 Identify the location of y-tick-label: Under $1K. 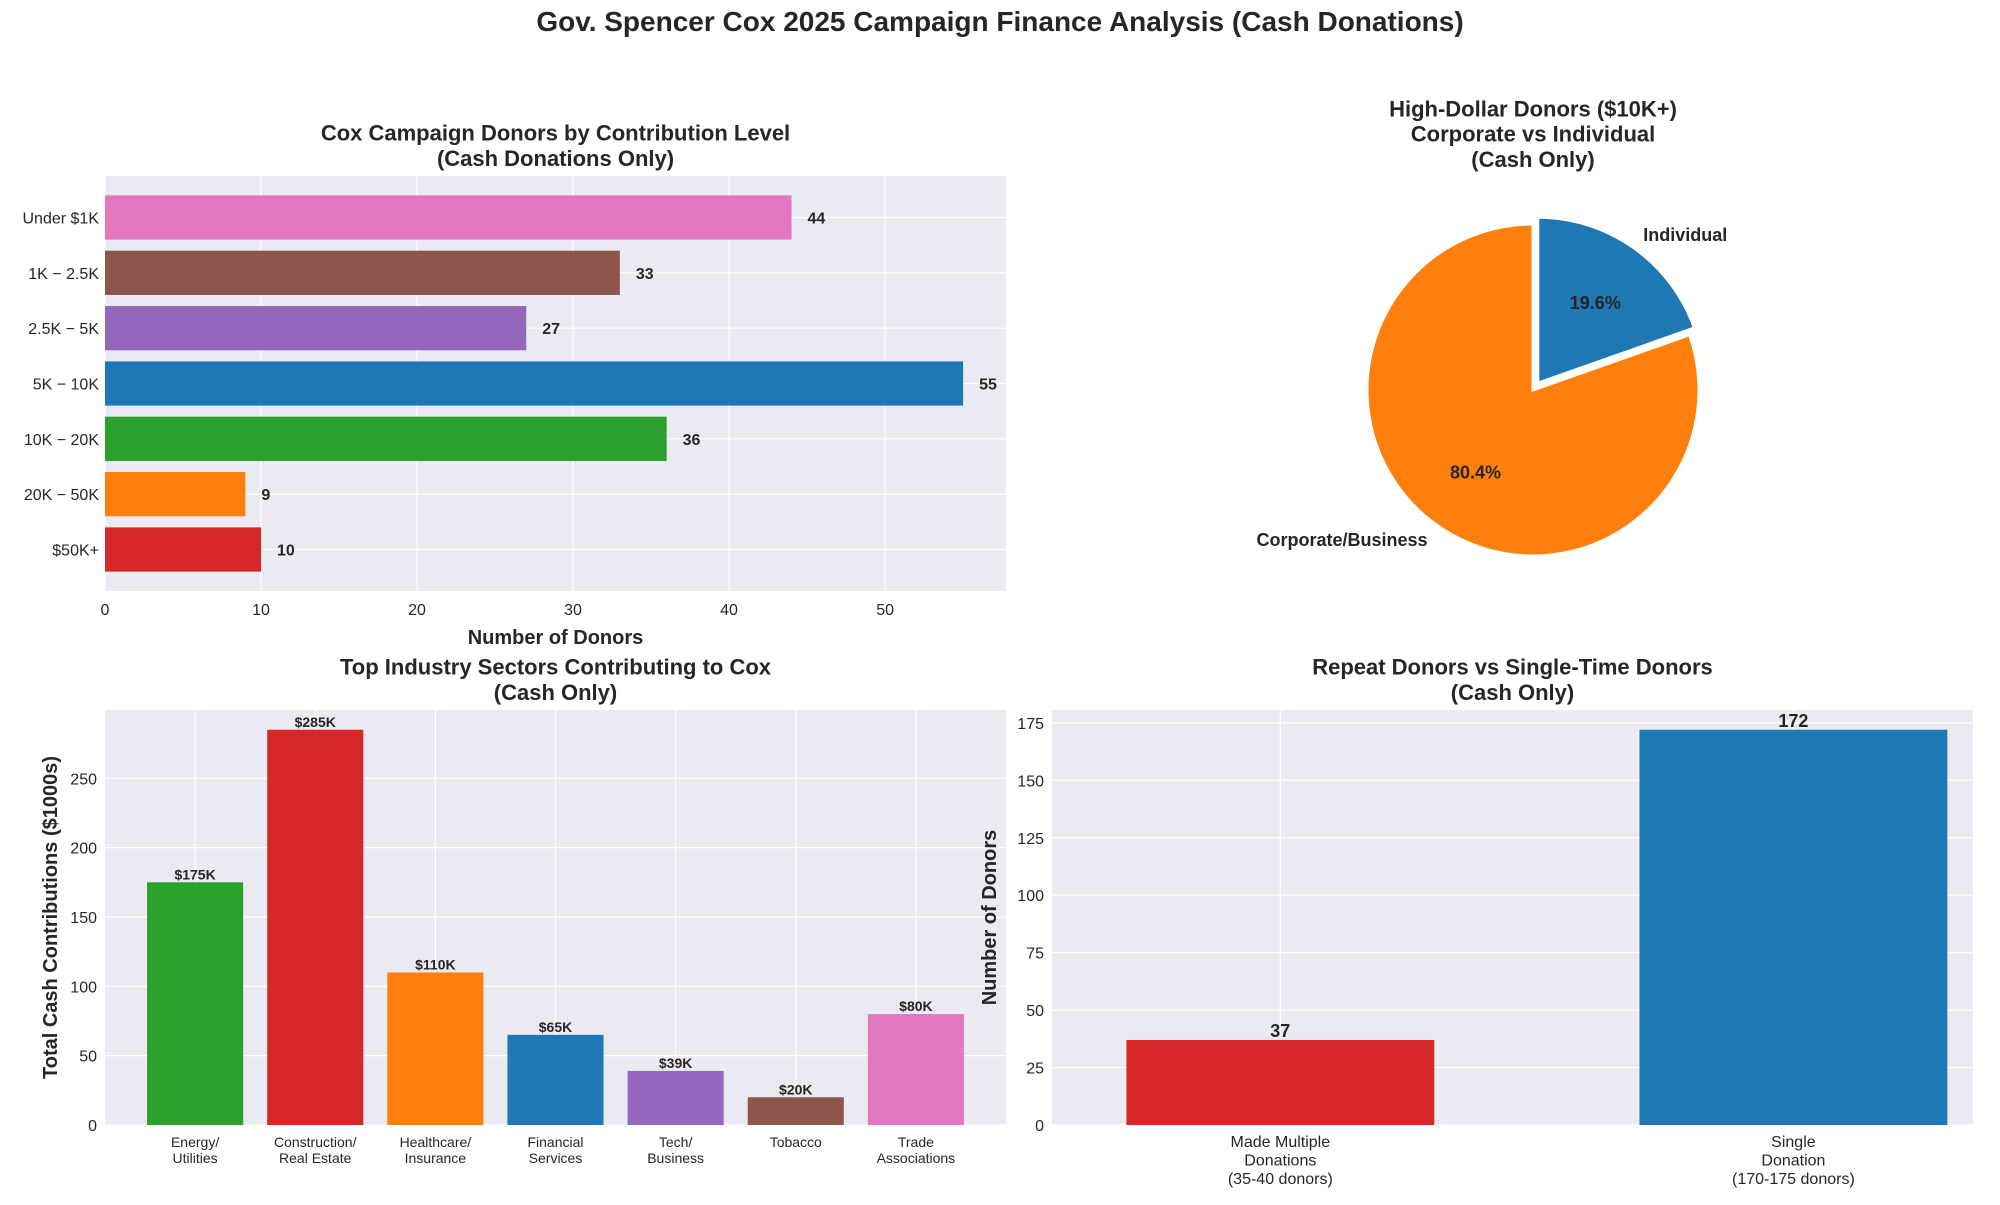
(61, 219).